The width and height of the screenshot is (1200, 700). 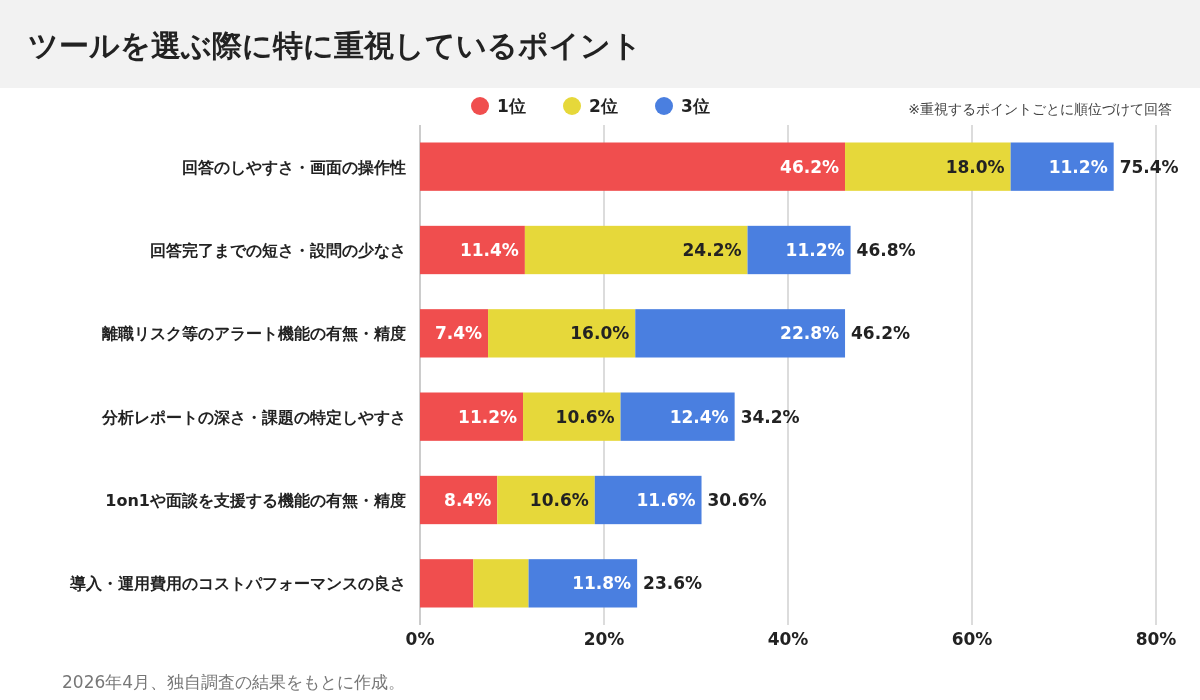 I want to click on total-label: 30.6%, so click(x=737, y=500).